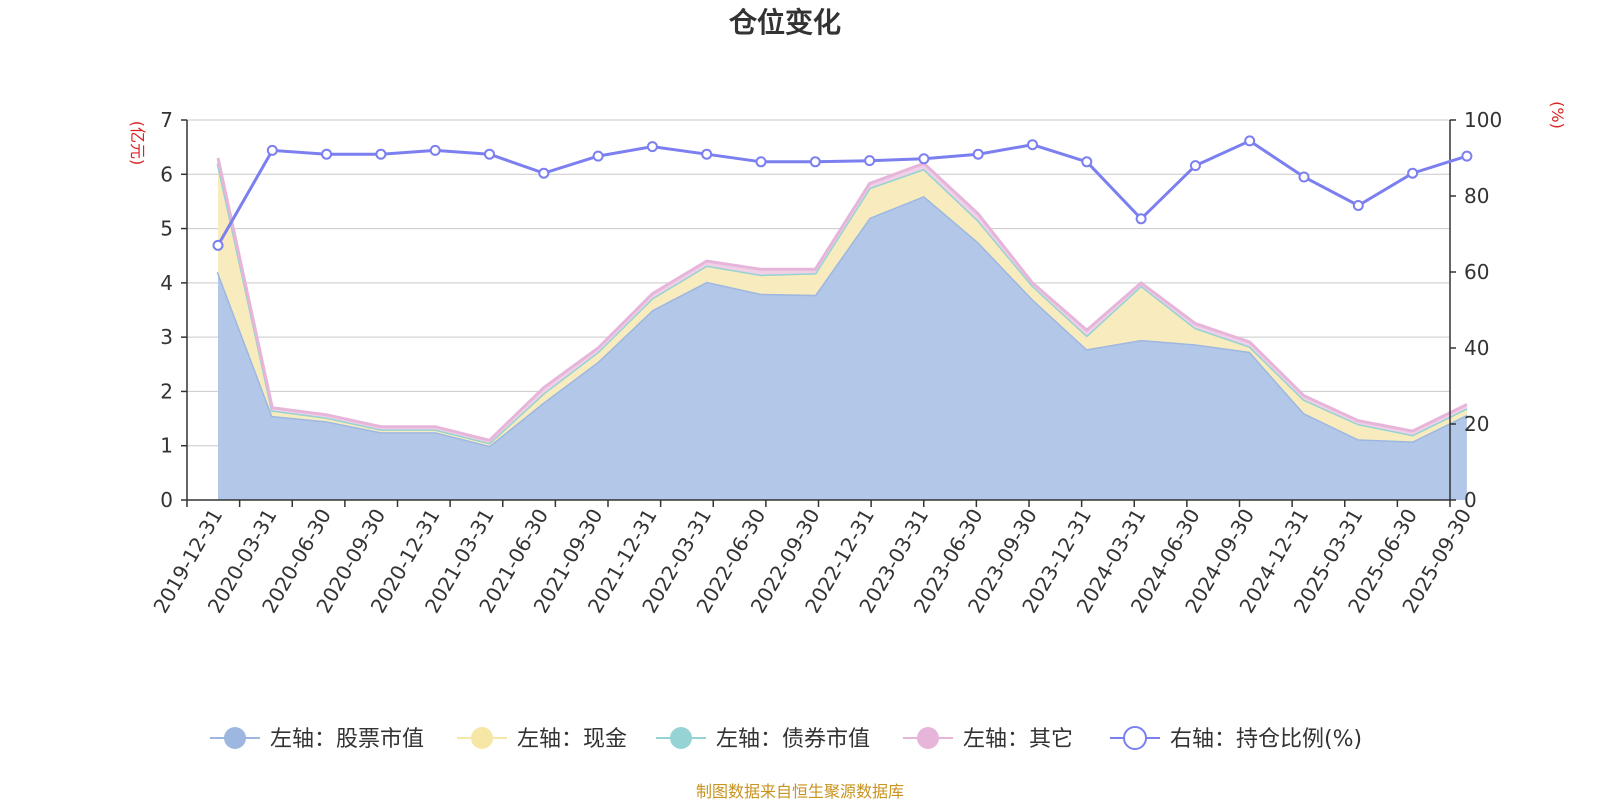  Describe the element at coordinates (1557, 115) in the screenshot. I see `right-axis-unit-label: (%)` at that location.